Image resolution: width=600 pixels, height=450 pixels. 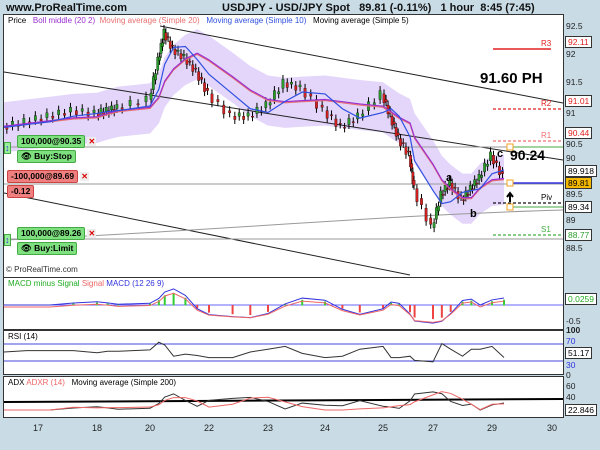 I want to click on order-buy-stop-action: 👁 Buy:Stop, so click(x=46, y=156).